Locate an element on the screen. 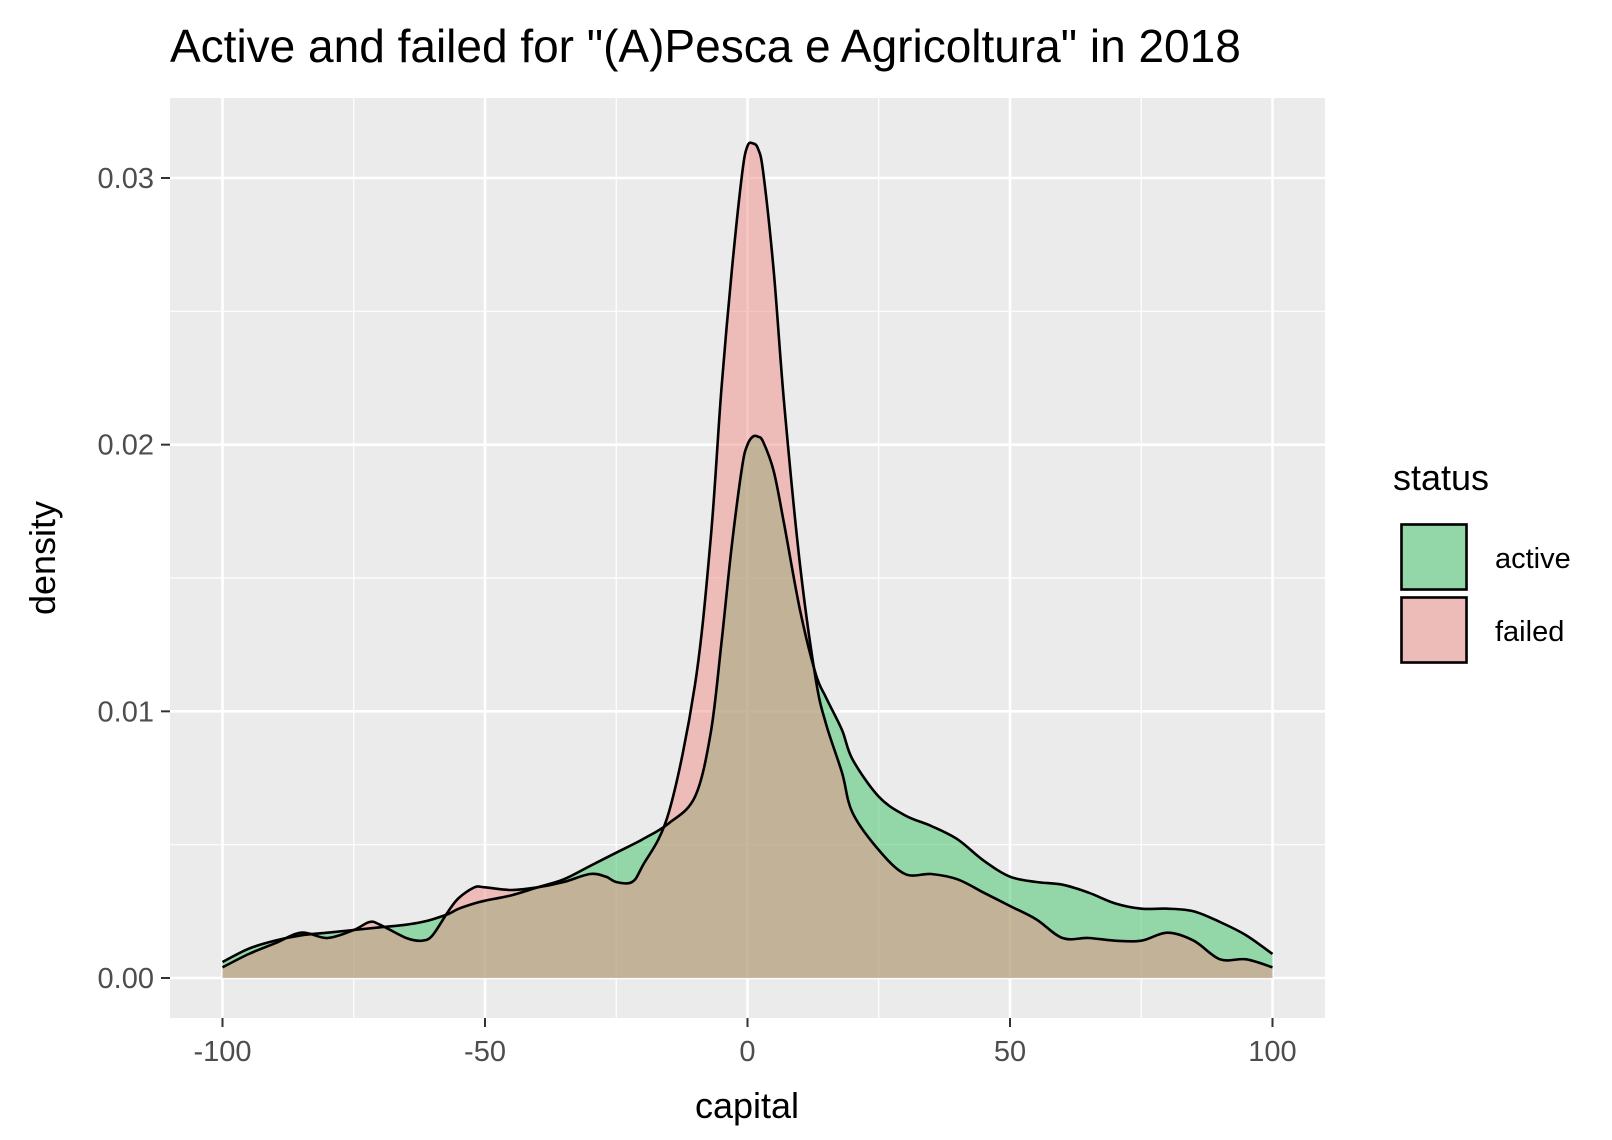 The width and height of the screenshot is (1612, 1140). x-tick-label: -100 is located at coordinates (222, 1052).